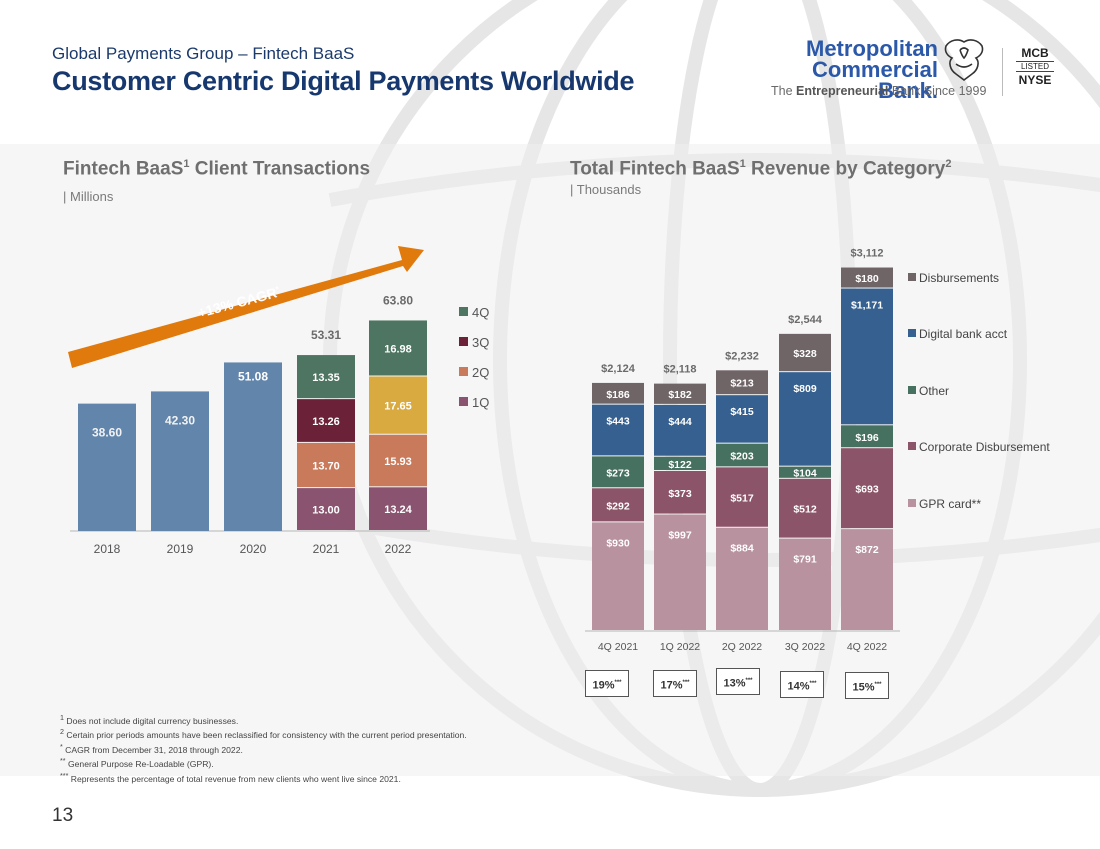 The width and height of the screenshot is (1100, 849). Describe the element at coordinates (950, 504) in the screenshot. I see `legend-label: GPR card**` at that location.